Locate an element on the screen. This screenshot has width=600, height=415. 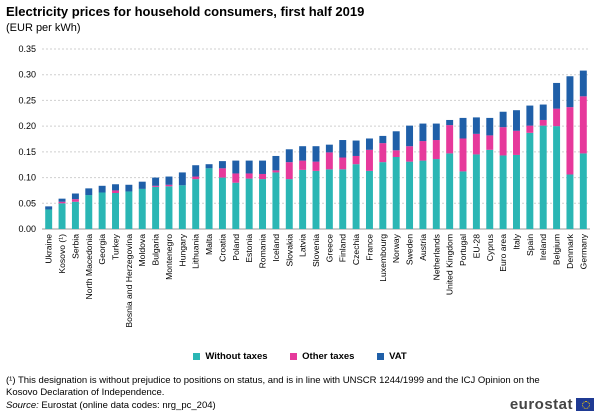
x-tick-label: Luxembourg is located at coordinates (383, 258).